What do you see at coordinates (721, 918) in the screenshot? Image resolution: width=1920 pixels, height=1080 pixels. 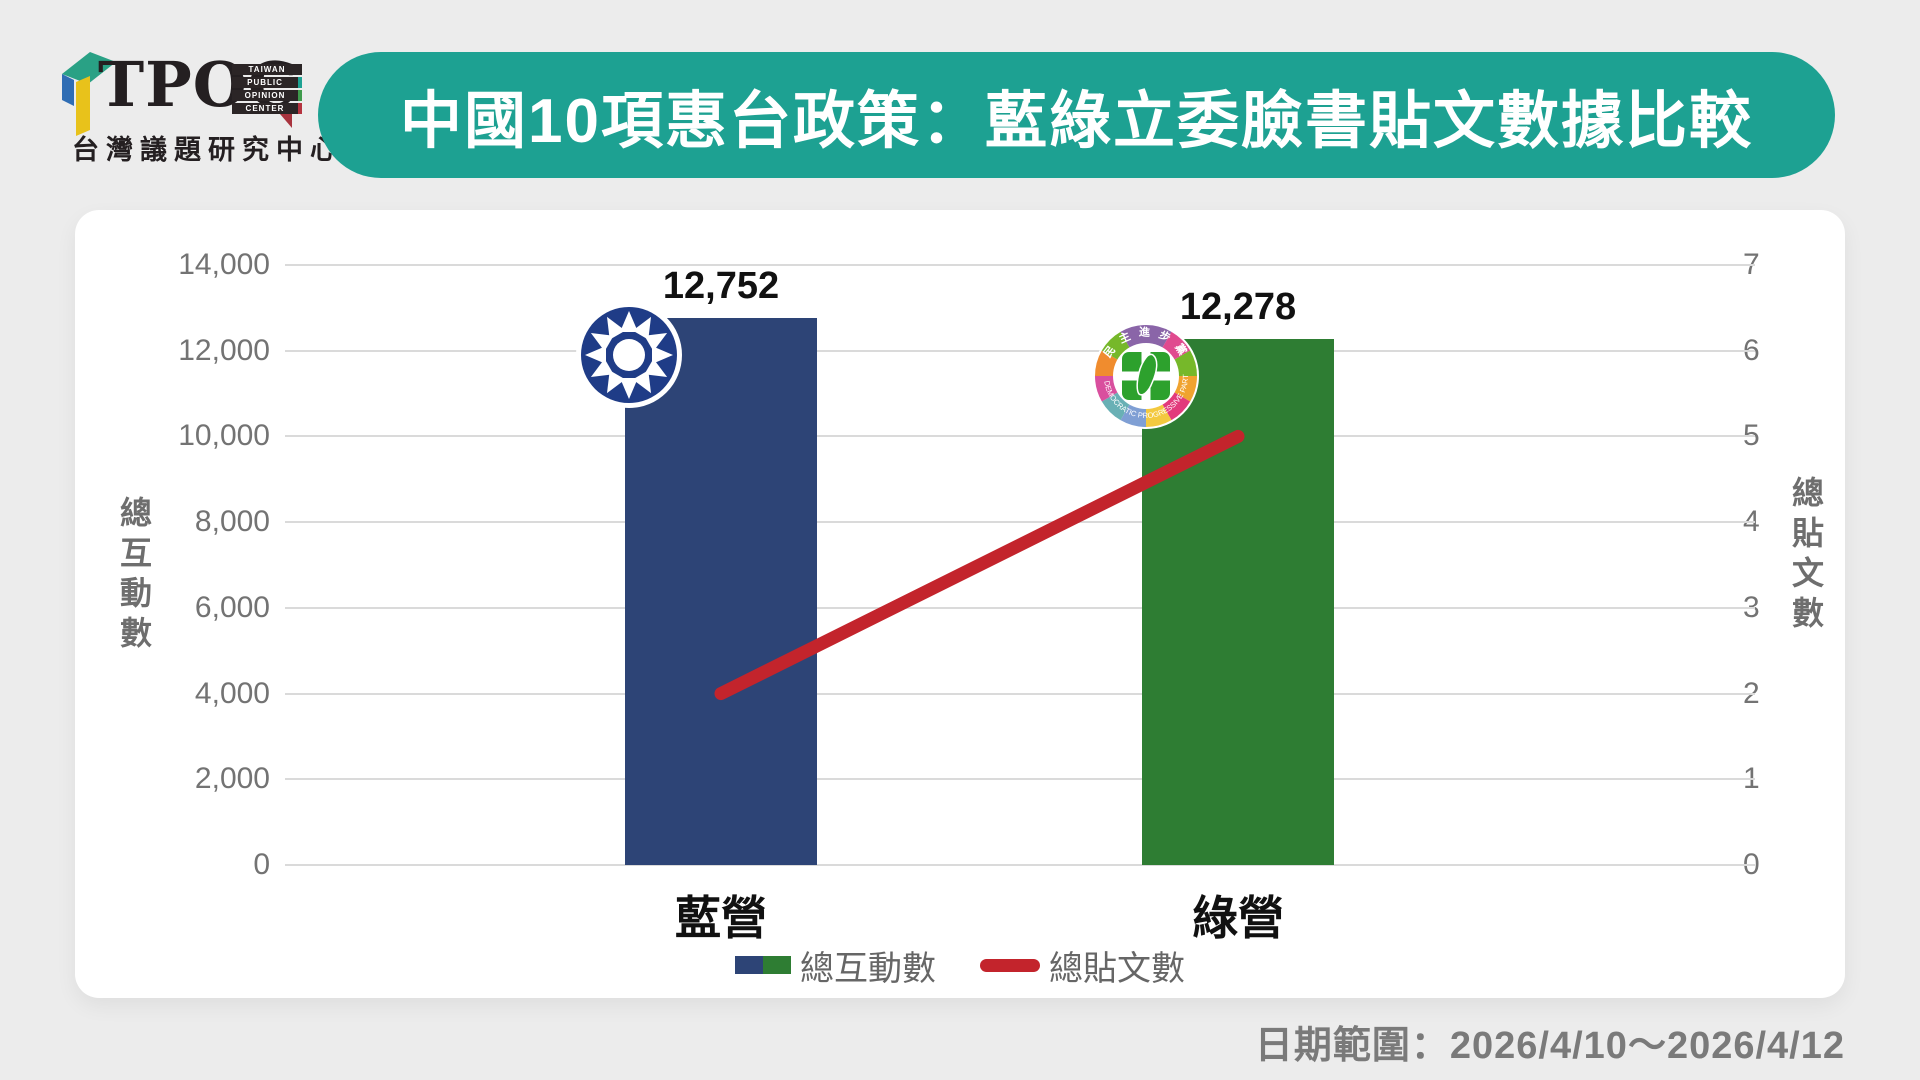 I see `x-label-blue-camp: 藍營` at bounding box center [721, 918].